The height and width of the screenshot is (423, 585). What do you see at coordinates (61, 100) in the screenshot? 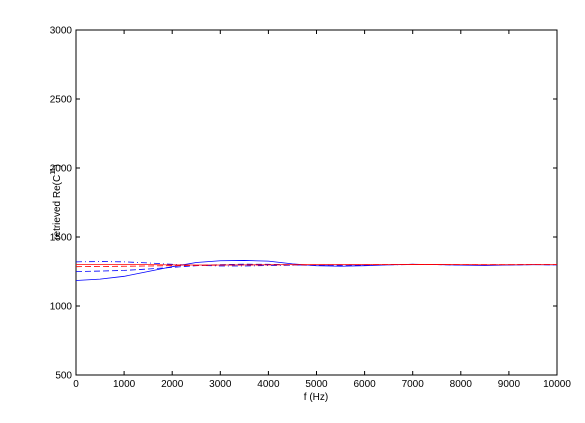
I see `y-tick-label: 2500` at bounding box center [61, 100].